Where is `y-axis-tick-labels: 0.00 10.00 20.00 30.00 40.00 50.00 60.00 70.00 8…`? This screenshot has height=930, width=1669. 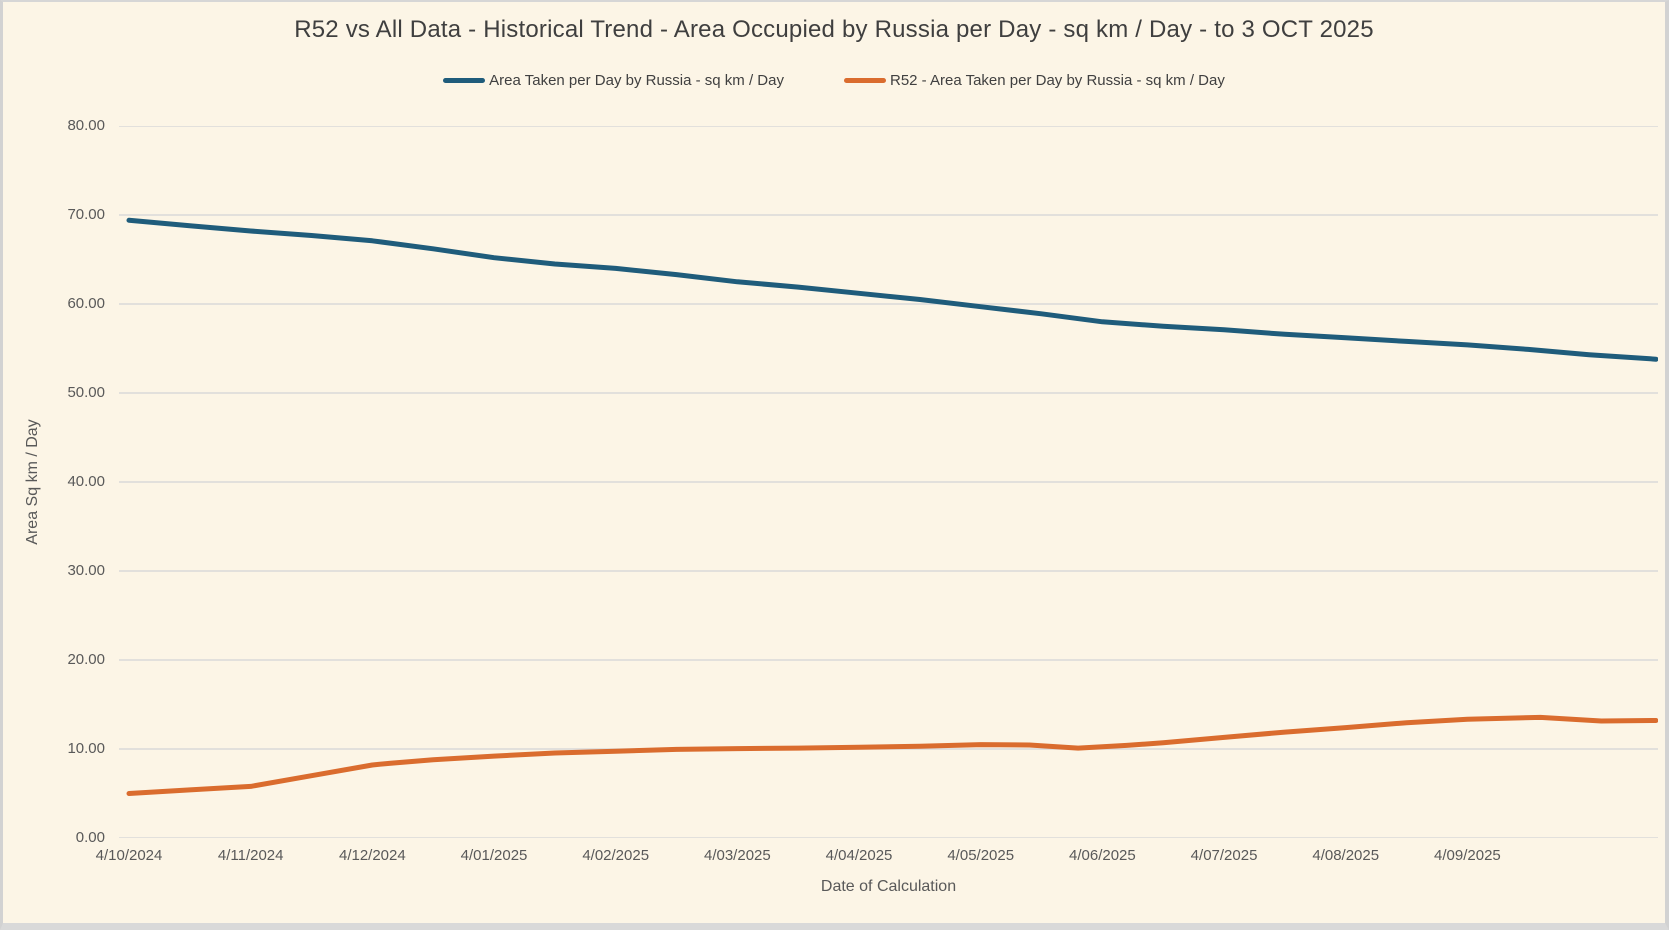 y-axis-tick-labels: 0.00 10.00 20.00 30.00 40.00 50.00 60.00 70.00 8… is located at coordinates (54, 462).